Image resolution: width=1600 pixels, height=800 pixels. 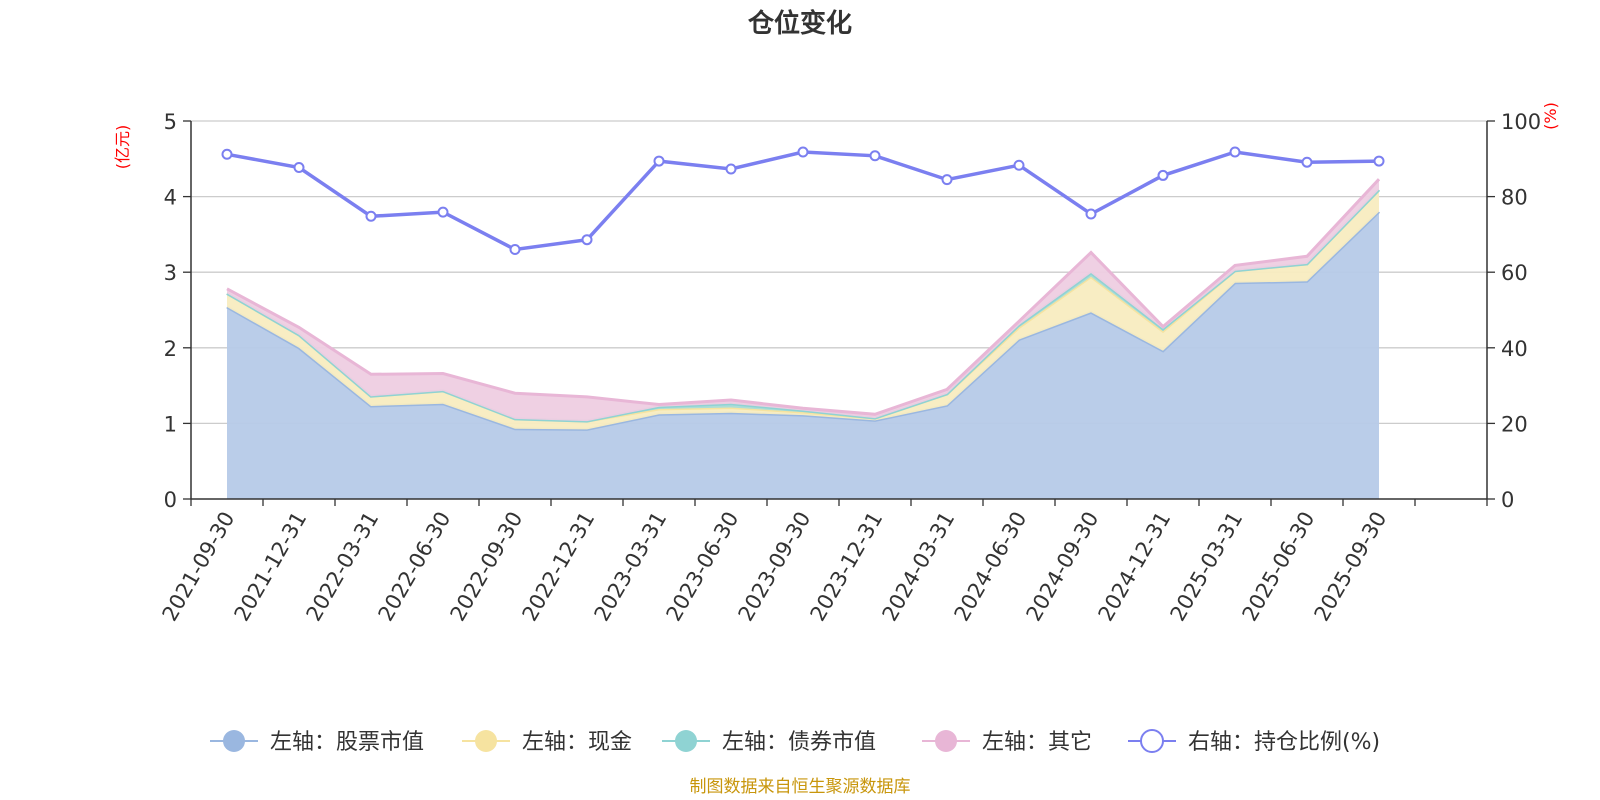 I want to click on left-axis-tick-label: 2, so click(x=170, y=349).